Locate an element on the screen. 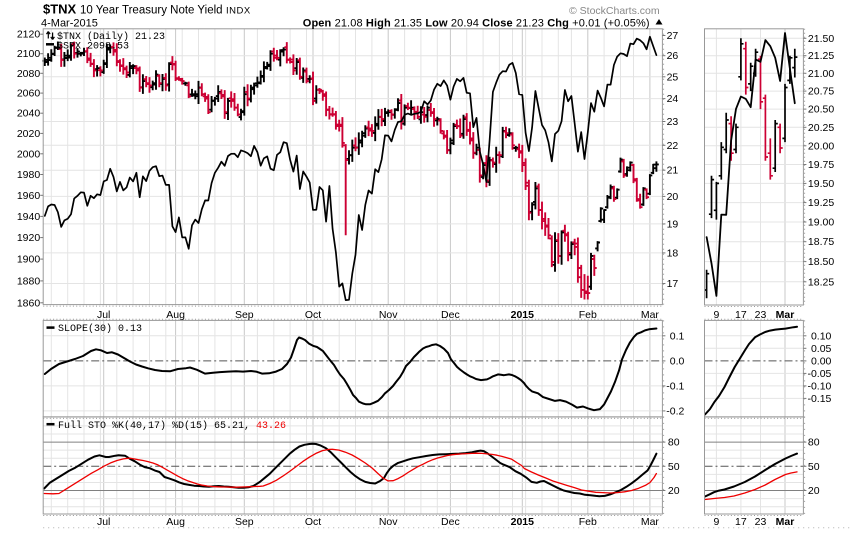 Image resolution: width=850 pixels, height=535 pixels. svg-text: $TNX (Daily) 21.23 is located at coordinates (111, 37).